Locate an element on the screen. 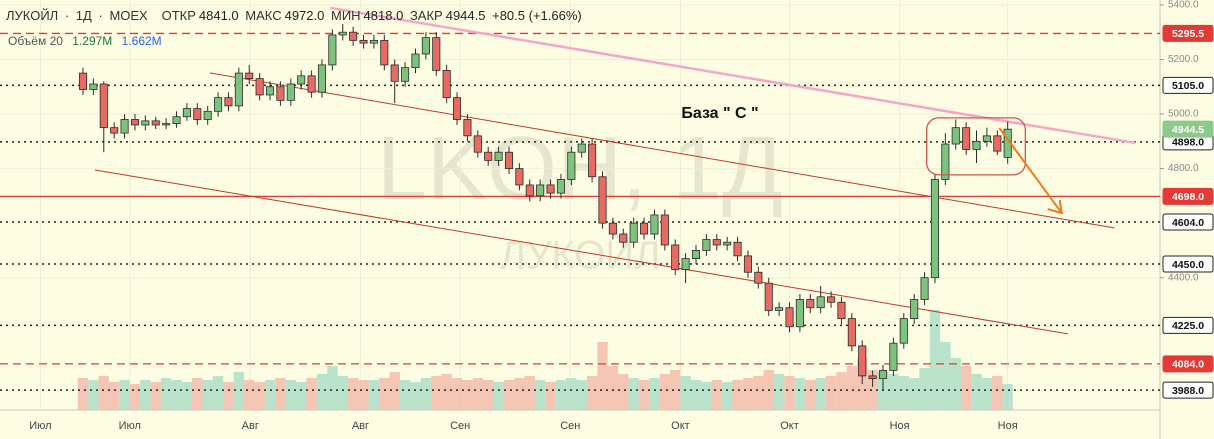  price-label: 4084.0 is located at coordinates (1188, 365).